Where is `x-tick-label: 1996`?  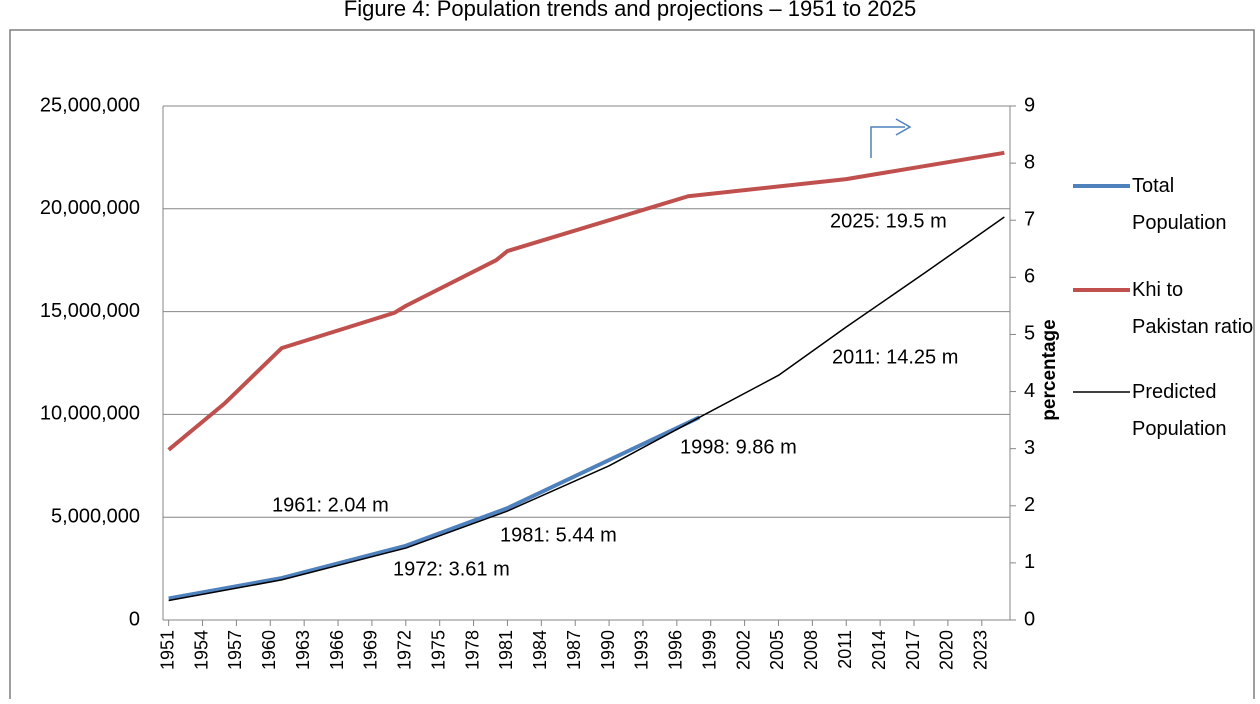
x-tick-label: 1996 is located at coordinates (676, 650).